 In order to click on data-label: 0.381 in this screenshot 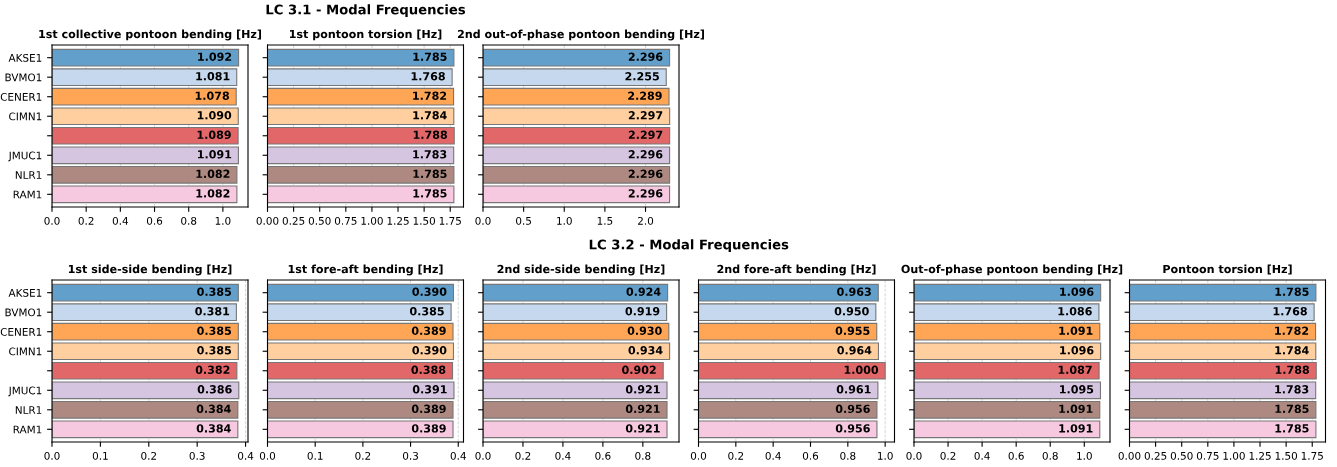, I will do `click(212, 311)`.